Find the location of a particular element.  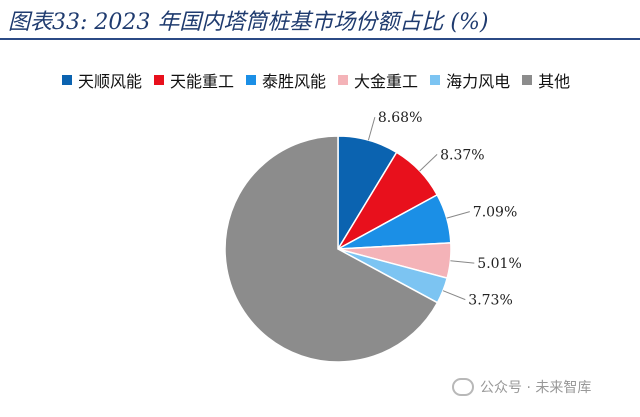

chart-title: 图表33: 2023 年国内塔筒桩基市场份额占比 (%) is located at coordinates (248, 22).